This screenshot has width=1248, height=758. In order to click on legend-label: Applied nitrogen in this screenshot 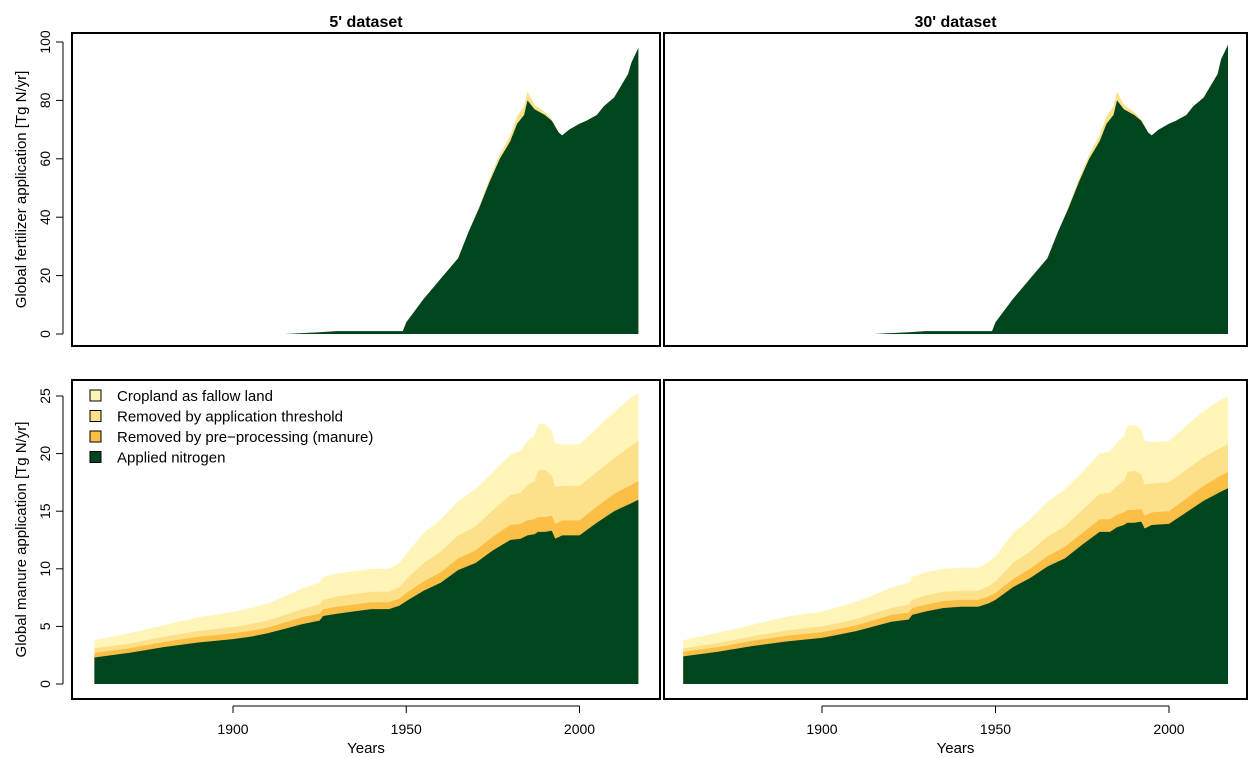, I will do `click(171, 458)`.